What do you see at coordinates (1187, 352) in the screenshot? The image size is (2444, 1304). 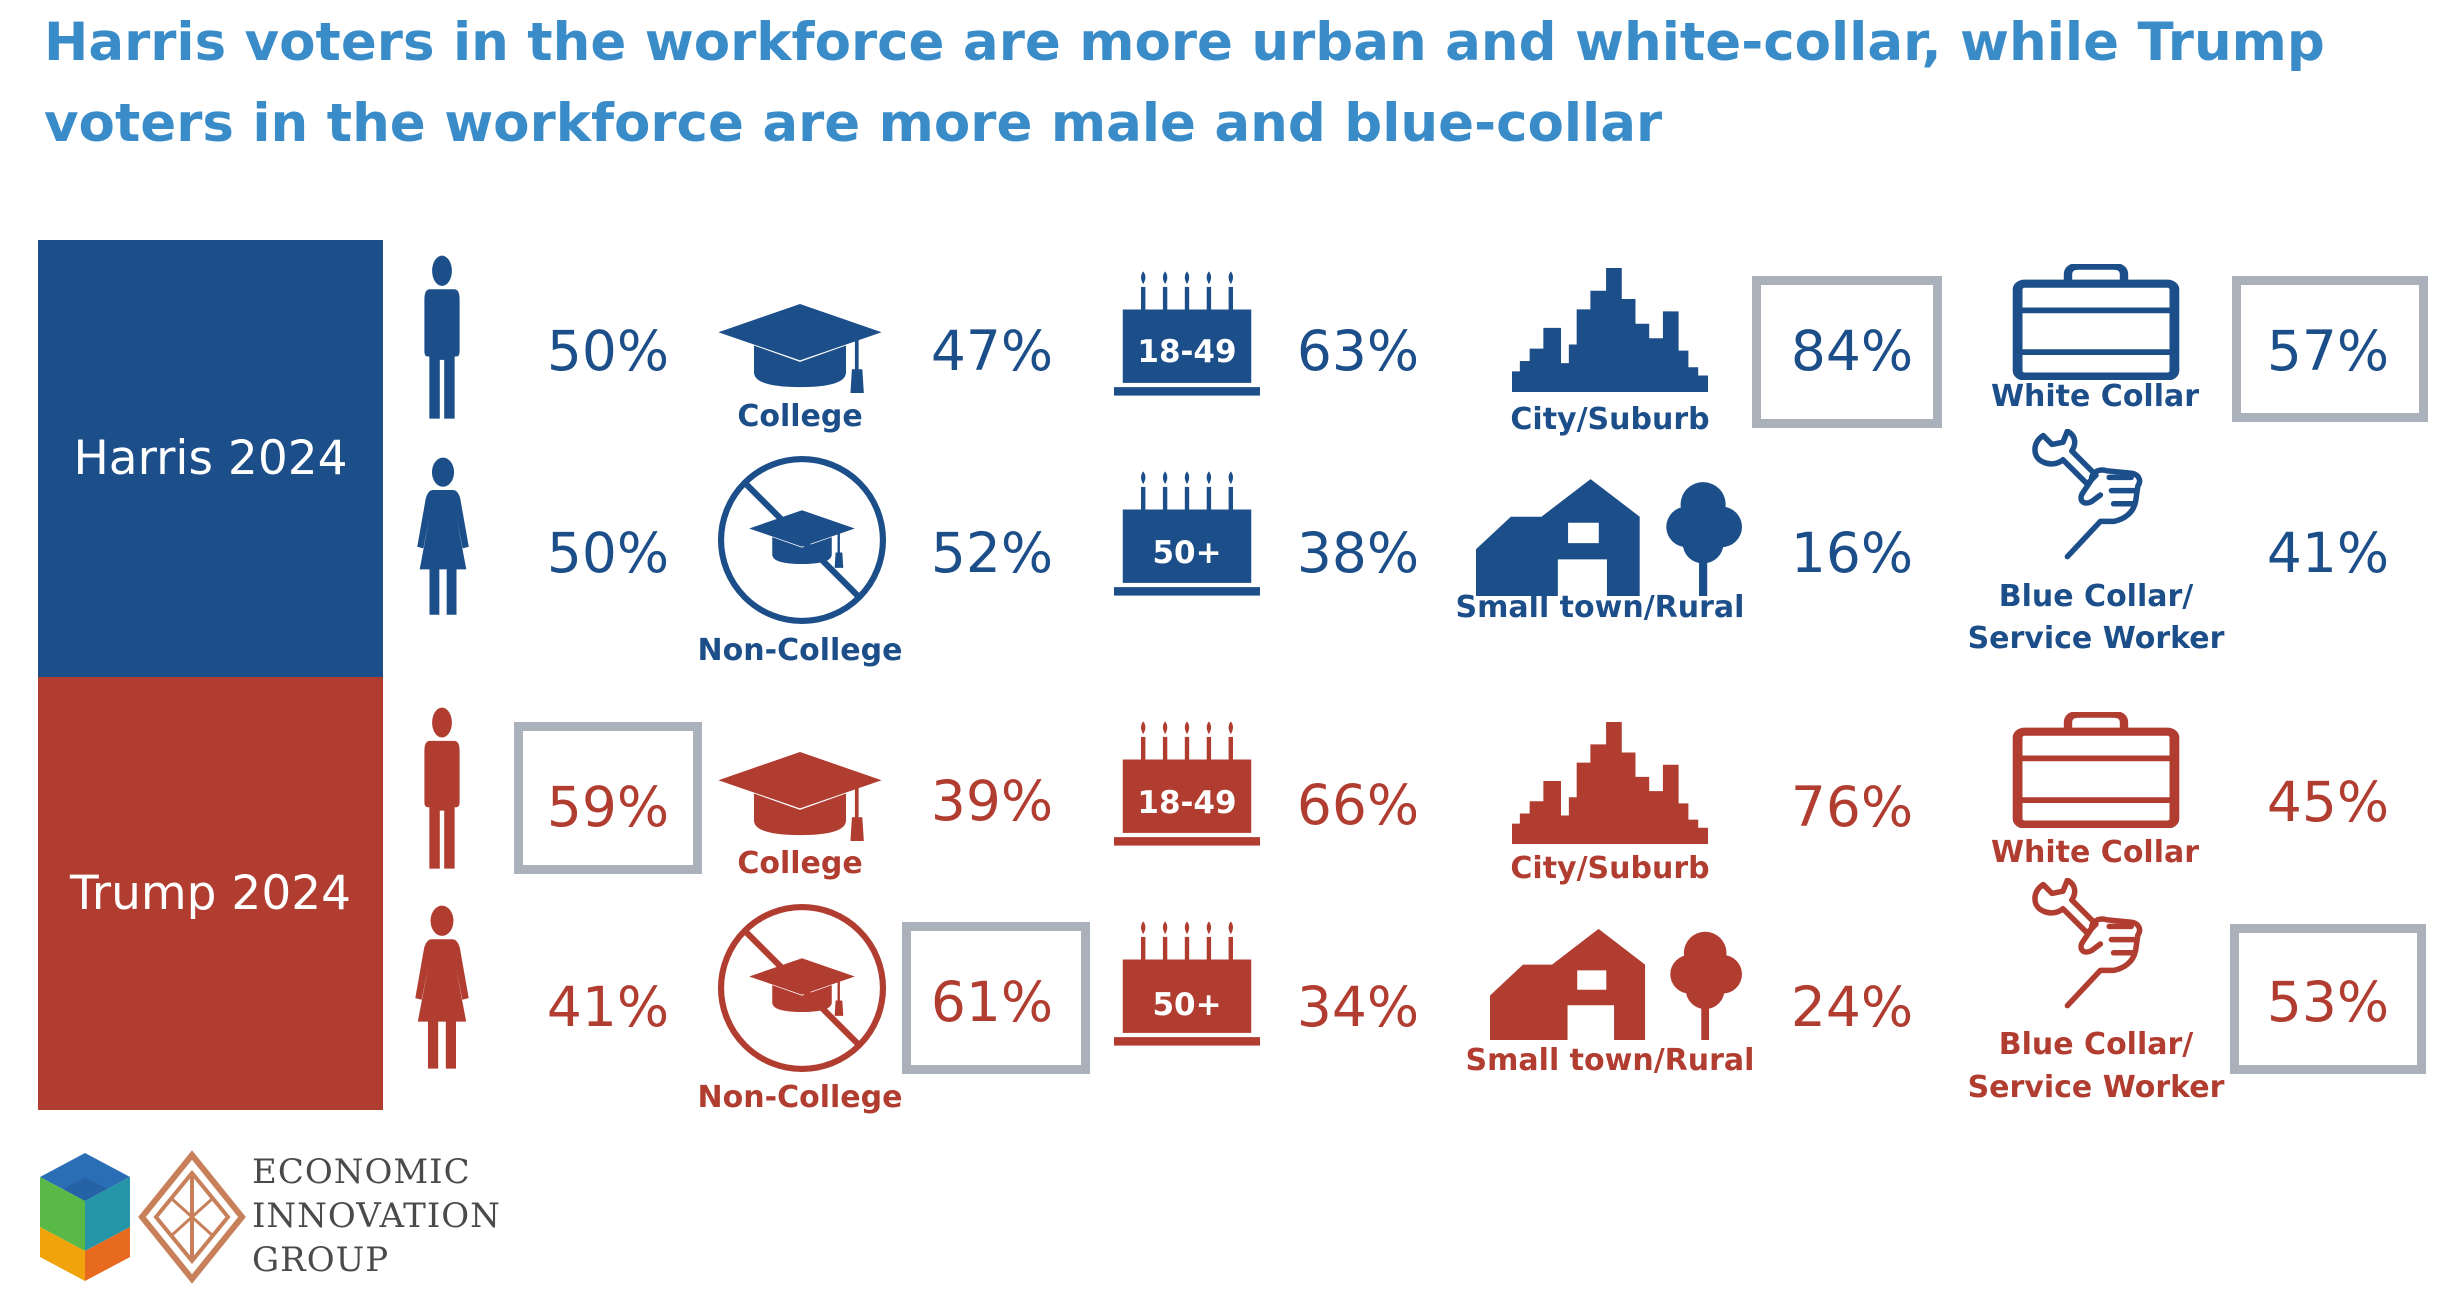 I see `harris-age-young-label: 18-49` at bounding box center [1187, 352].